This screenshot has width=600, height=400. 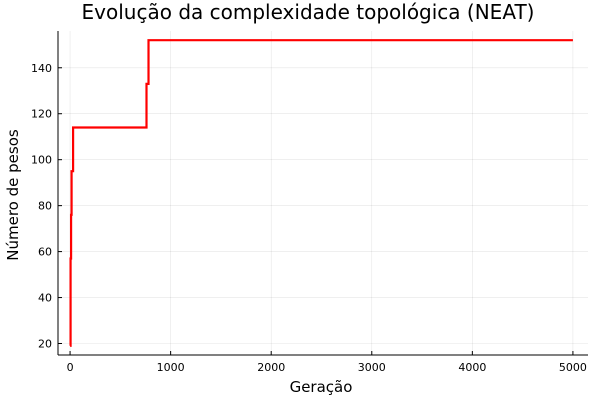 What do you see at coordinates (45, 344) in the screenshot?
I see `y-tick-label: 20` at bounding box center [45, 344].